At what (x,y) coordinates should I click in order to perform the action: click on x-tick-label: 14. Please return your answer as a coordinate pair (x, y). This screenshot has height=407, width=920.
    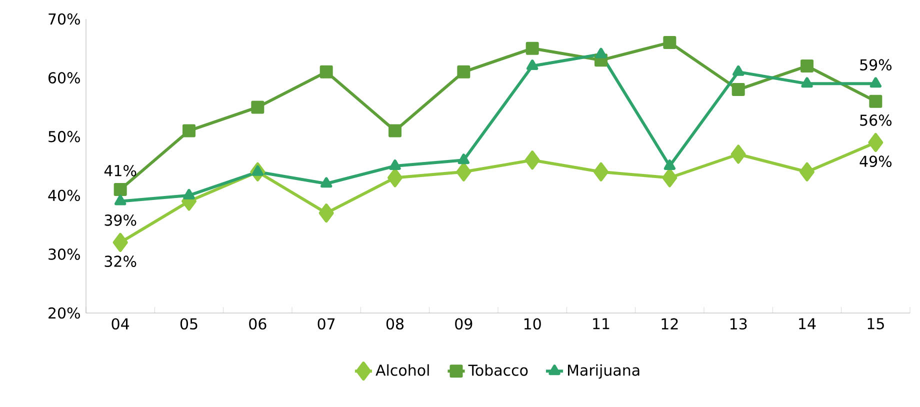
    Looking at the image, I should click on (807, 324).